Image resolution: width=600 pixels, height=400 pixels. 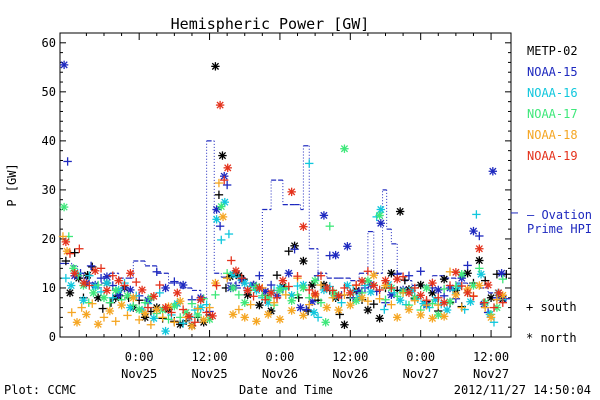 I want to click on chart-title: Hemispheric Power [GW], so click(x=270, y=24).